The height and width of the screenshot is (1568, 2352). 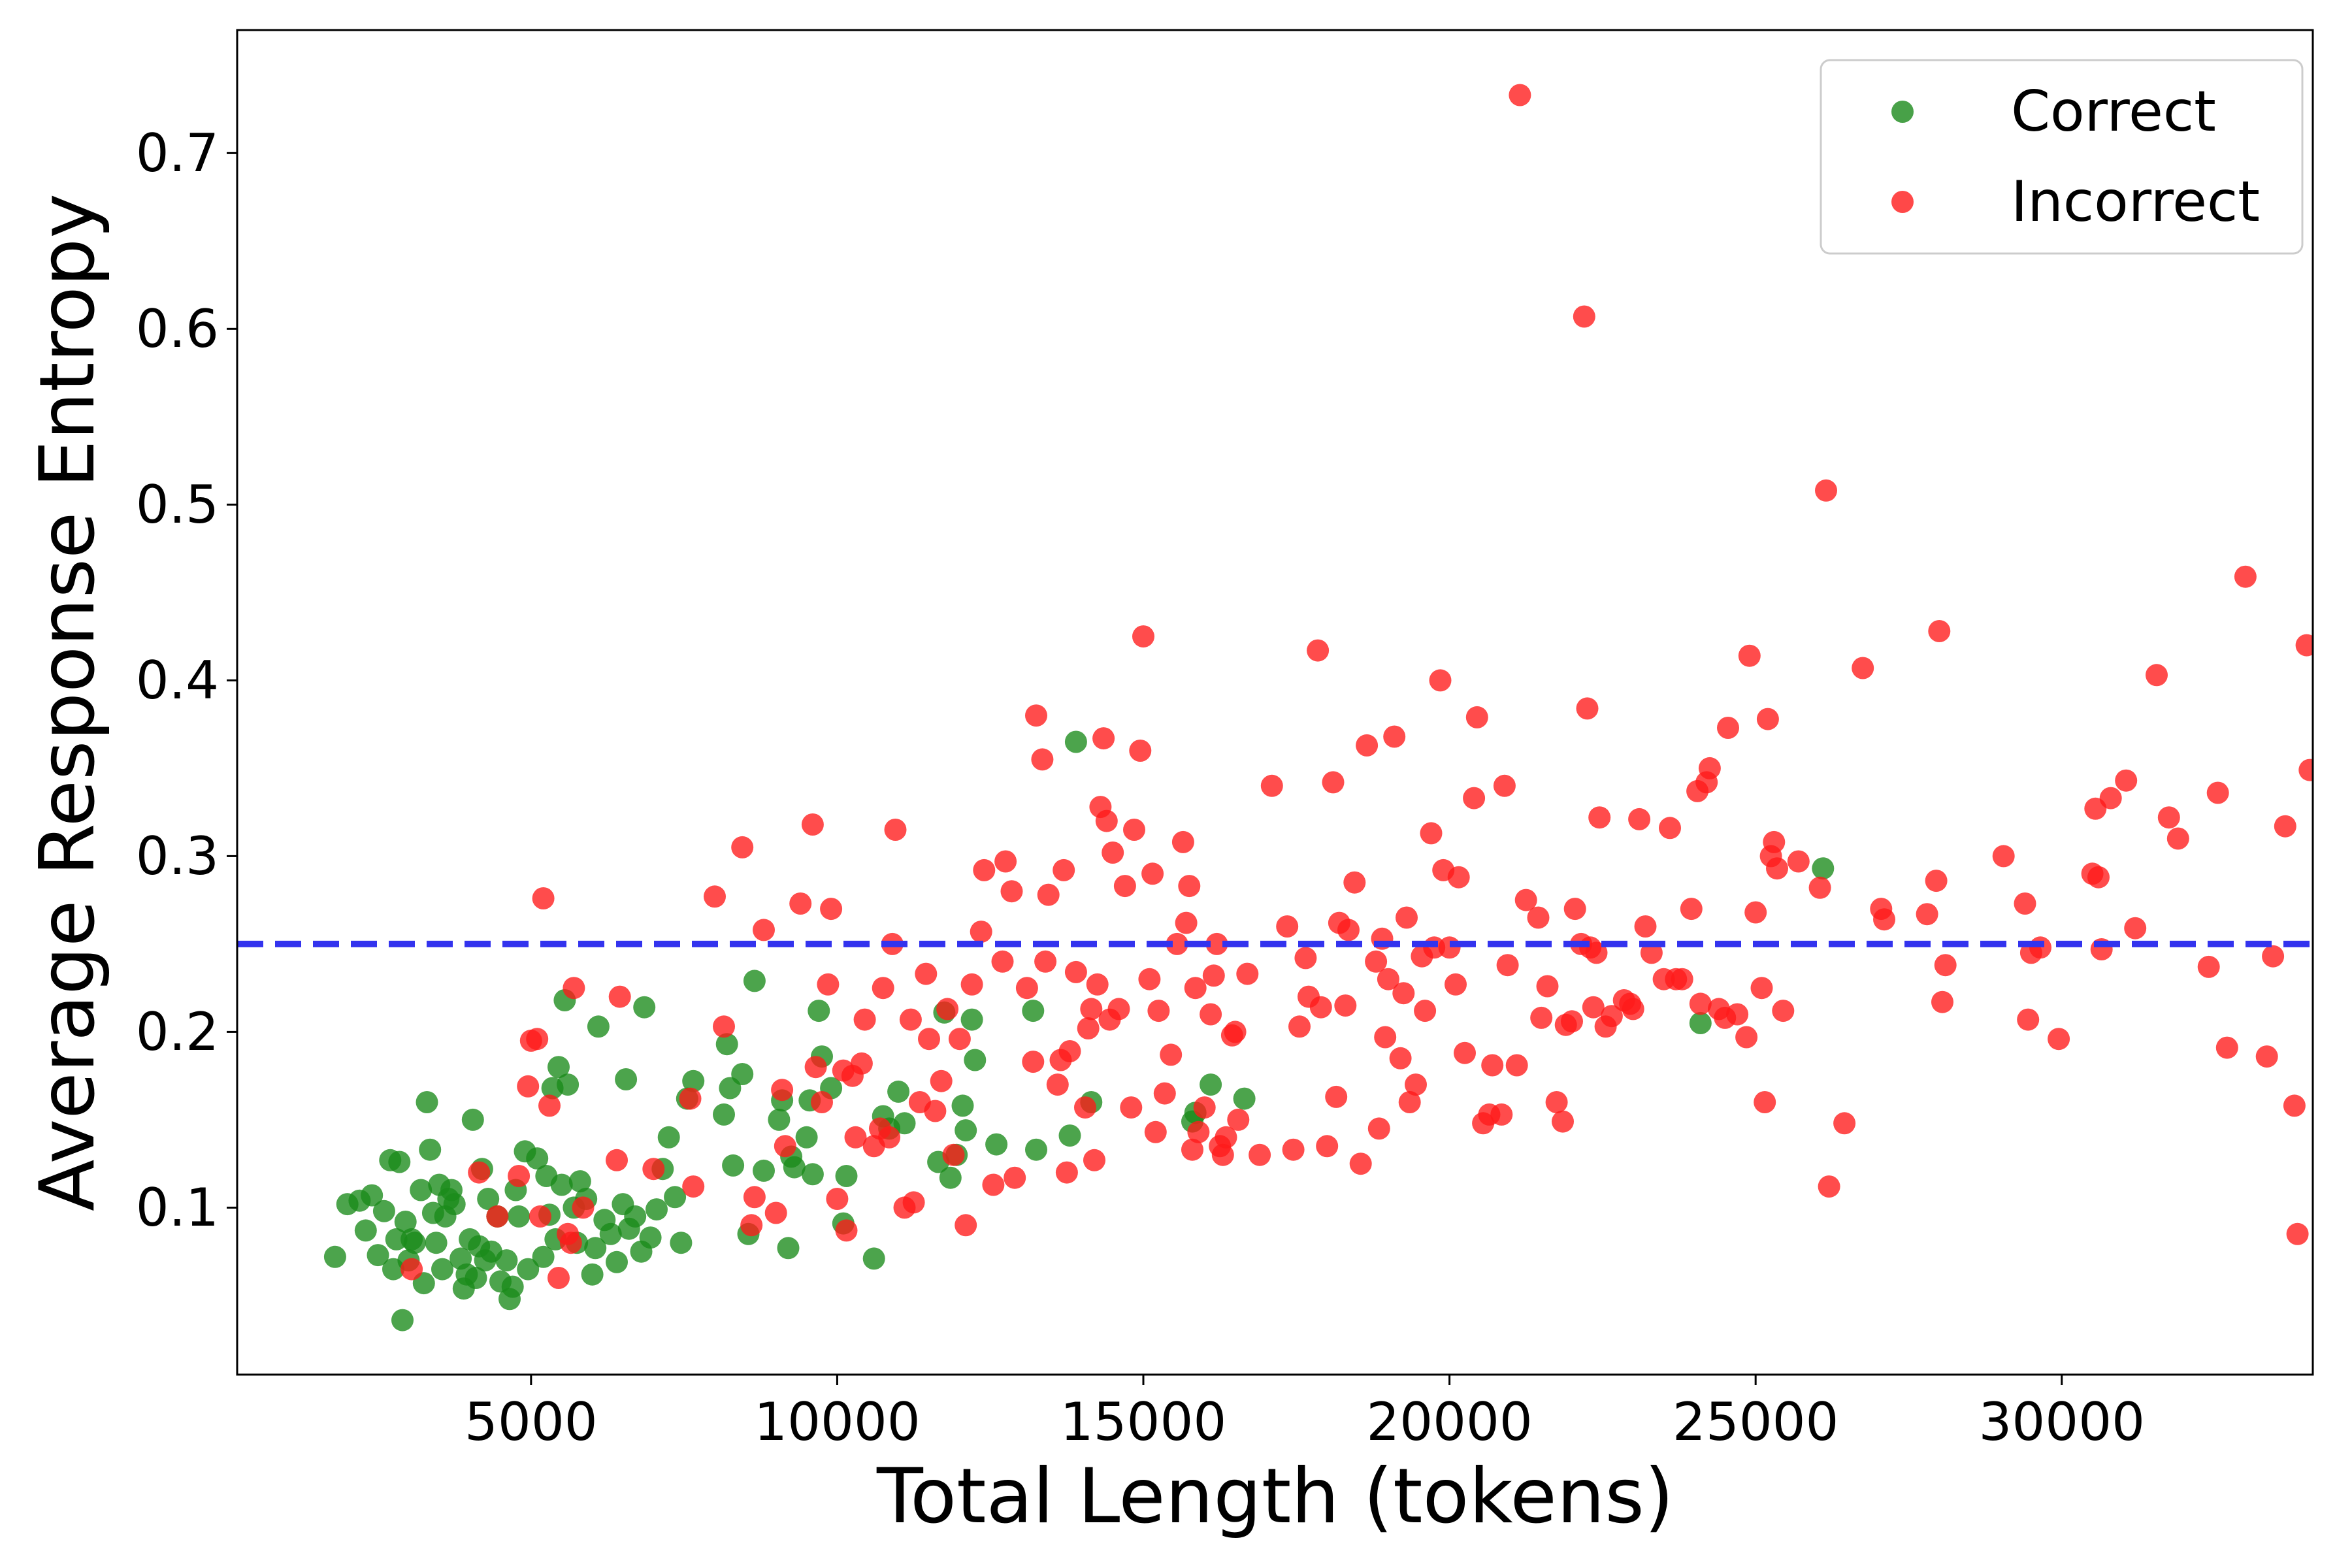 What do you see at coordinates (1902, 202) in the screenshot?
I see `legend-marker-incorrect` at bounding box center [1902, 202].